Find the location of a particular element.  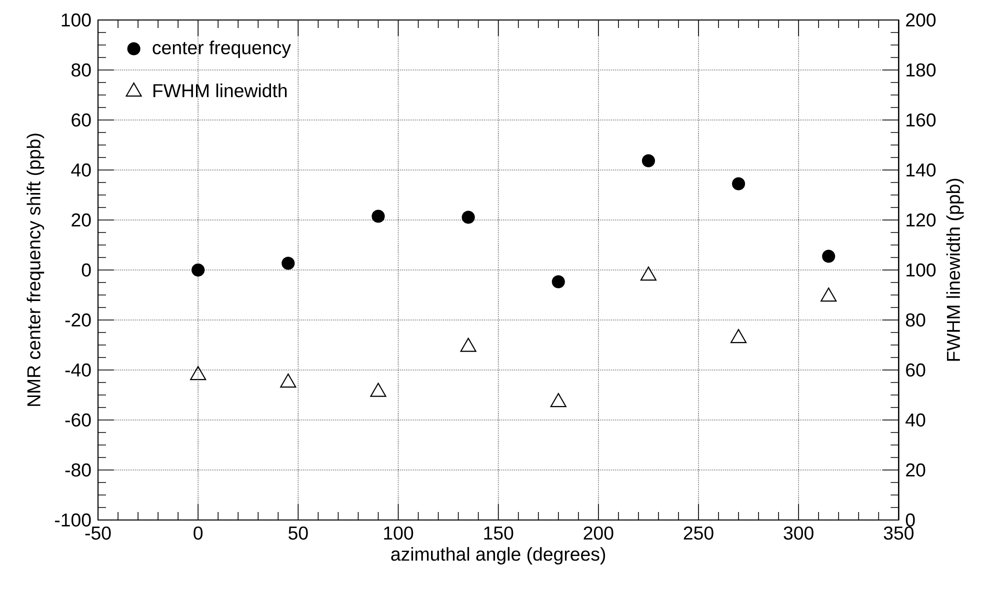

y-tick-label: -40 is located at coordinates (78, 370).